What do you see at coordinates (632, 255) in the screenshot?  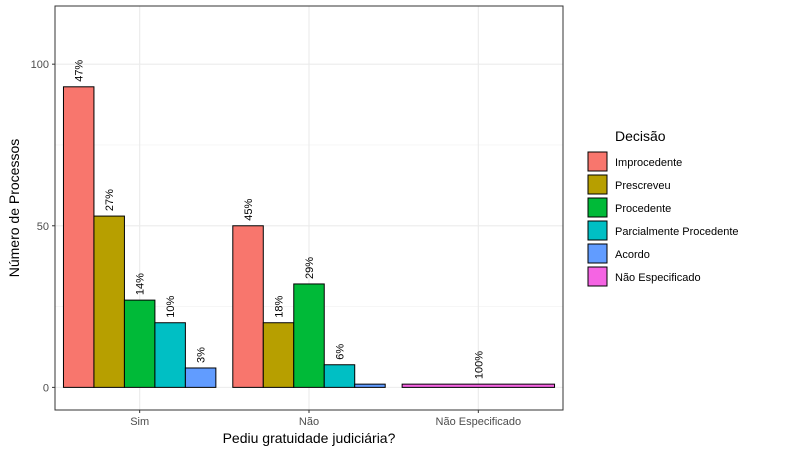 I see `legend-label: Acordo` at bounding box center [632, 255].